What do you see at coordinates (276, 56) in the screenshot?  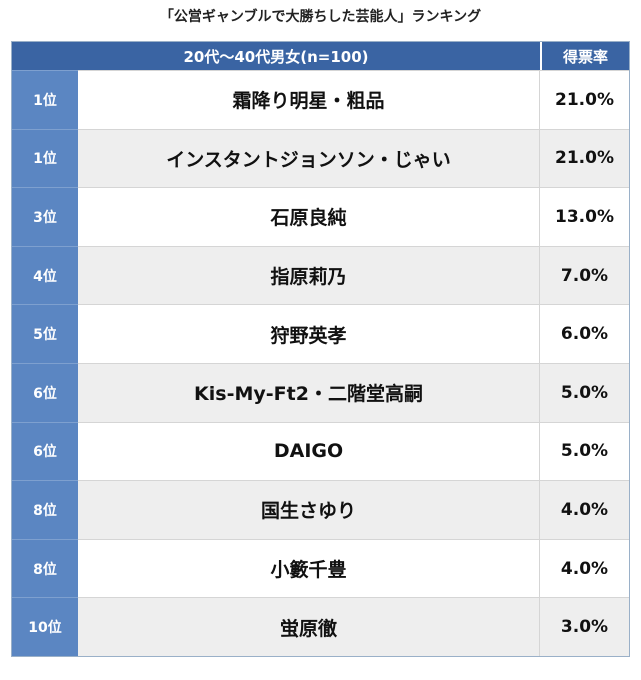 I see `header-group: 20代〜40代男女(n=100)` at bounding box center [276, 56].